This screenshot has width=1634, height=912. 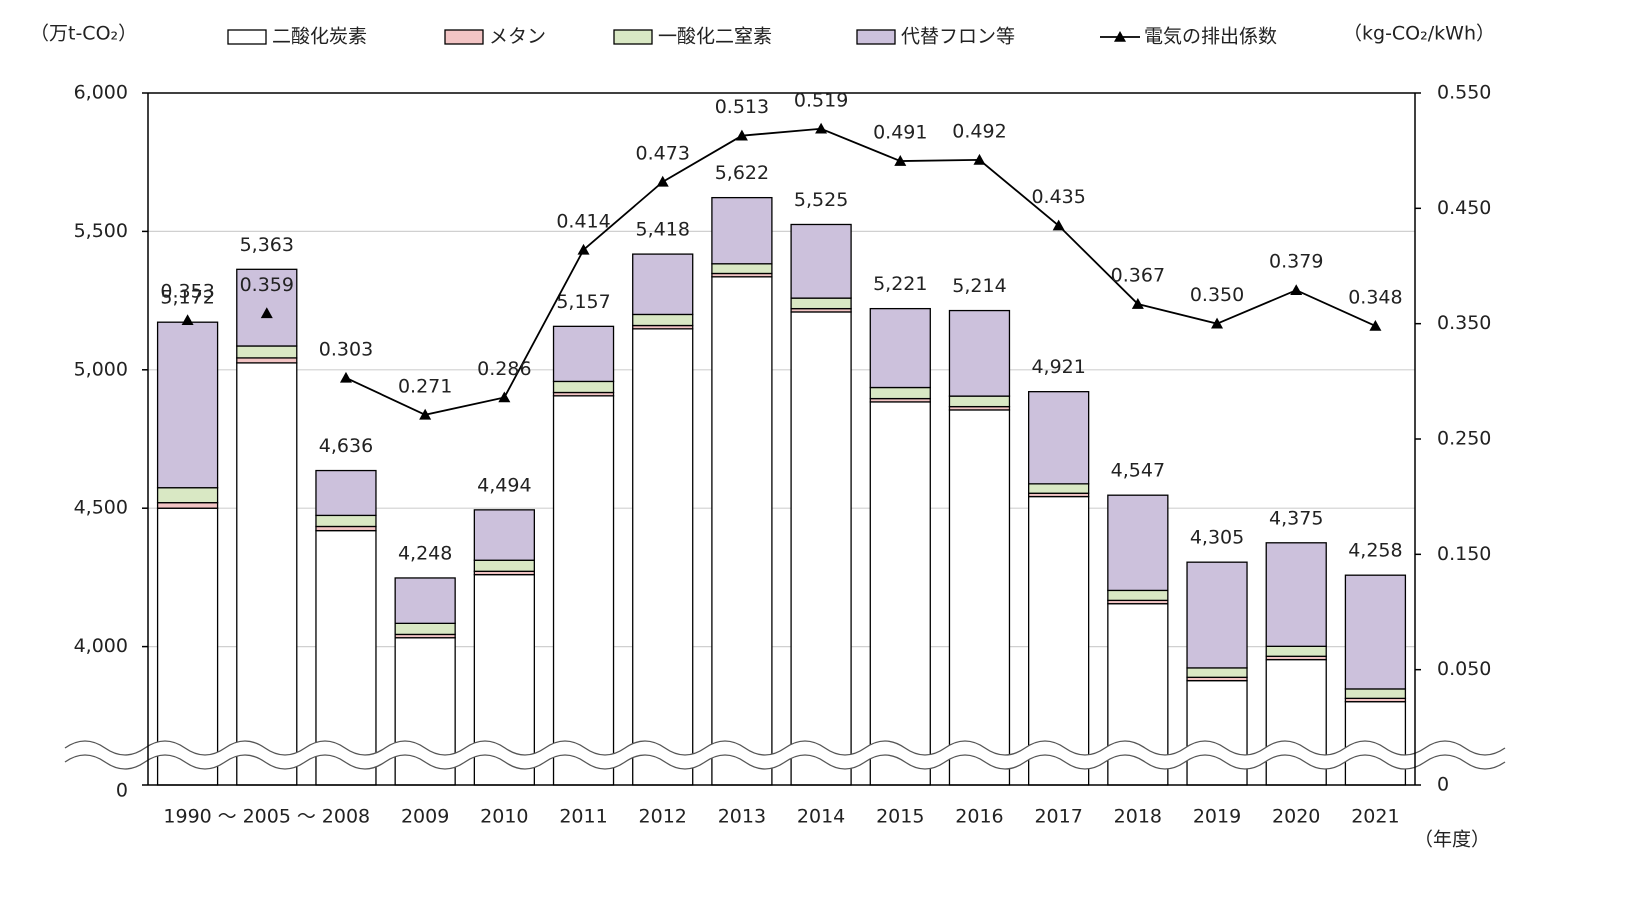 I want to click on total-label: 4,494, so click(x=504, y=485).